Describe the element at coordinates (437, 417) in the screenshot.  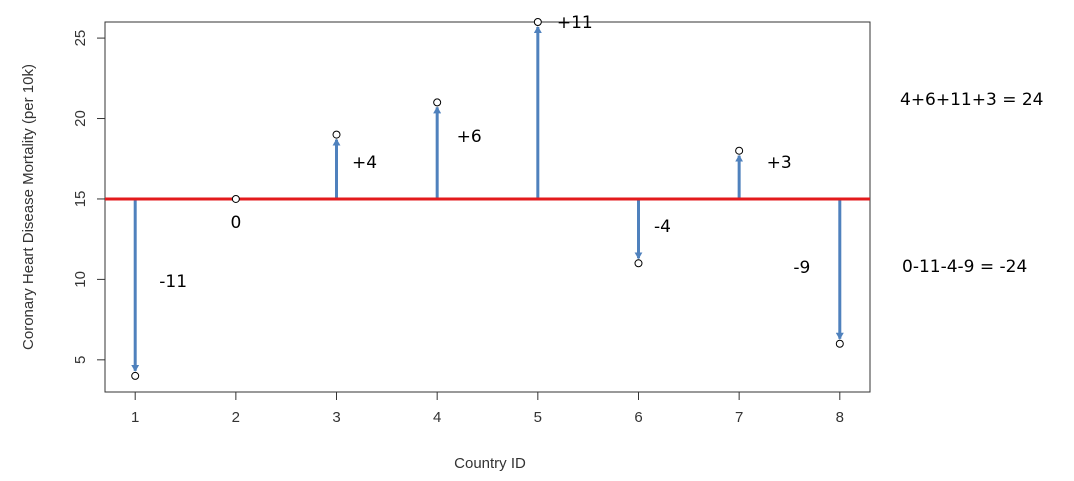
I see `x-tick-label: 4` at that location.